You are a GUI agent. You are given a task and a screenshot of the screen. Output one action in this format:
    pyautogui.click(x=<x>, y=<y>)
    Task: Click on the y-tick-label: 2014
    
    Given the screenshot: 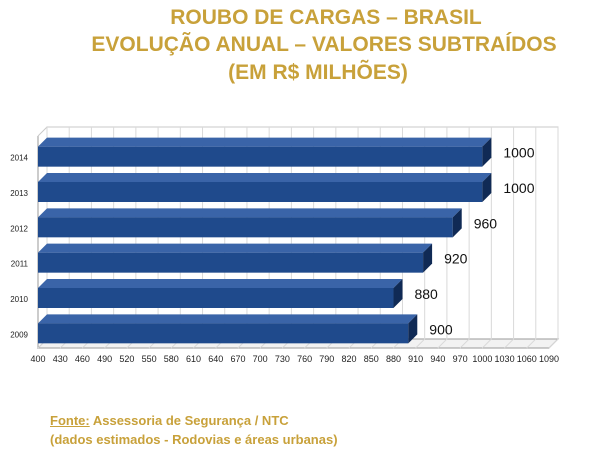 What is the action you would take?
    pyautogui.click(x=19, y=158)
    